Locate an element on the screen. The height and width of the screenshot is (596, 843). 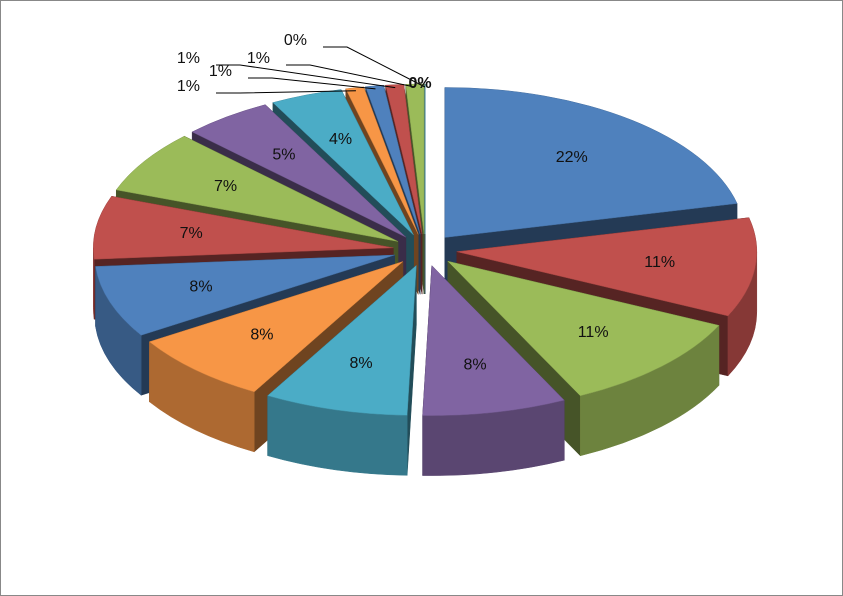
data-label: 22% is located at coordinates (572, 157).